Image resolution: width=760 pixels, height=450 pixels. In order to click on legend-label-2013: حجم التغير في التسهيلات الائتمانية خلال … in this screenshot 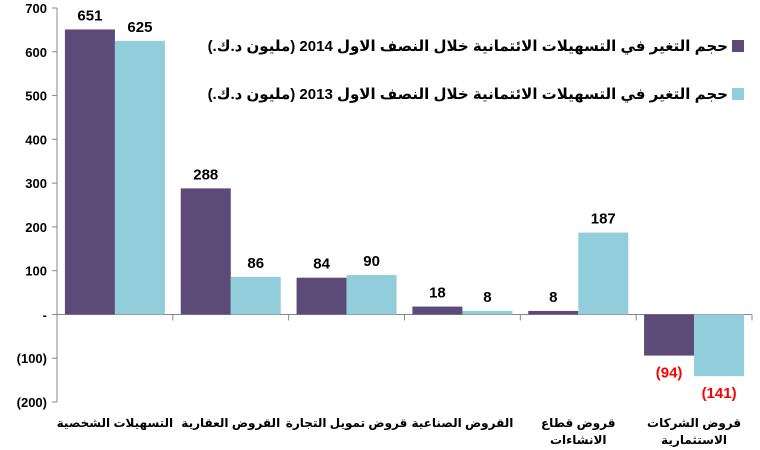, I will do `click(467, 94)`.